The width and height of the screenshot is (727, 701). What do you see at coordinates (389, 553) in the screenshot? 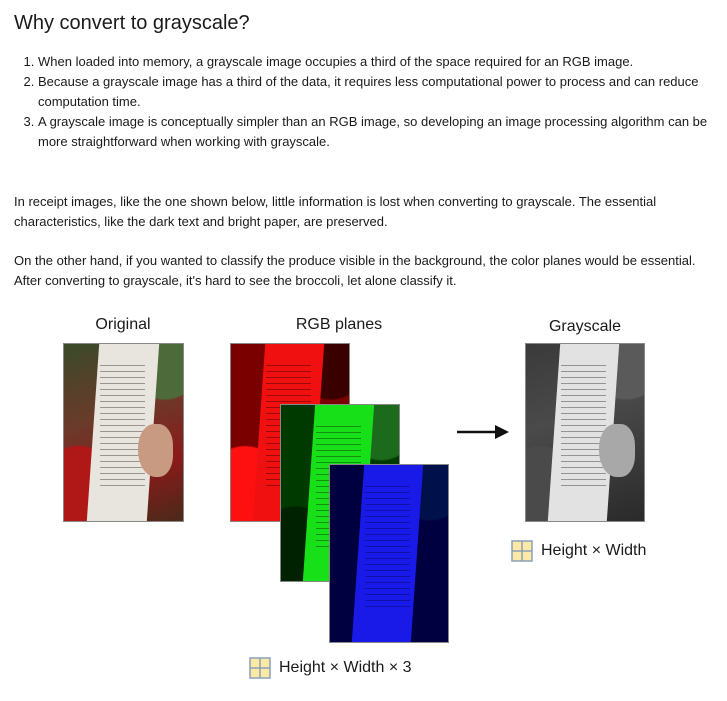
I see `blue-plane-image` at bounding box center [389, 553].